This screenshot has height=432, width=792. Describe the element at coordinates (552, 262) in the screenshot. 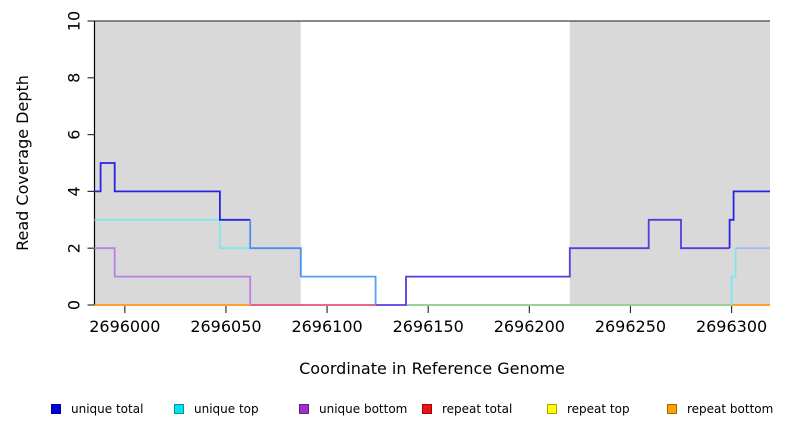

I see `line-total-over-bottom` at that location.